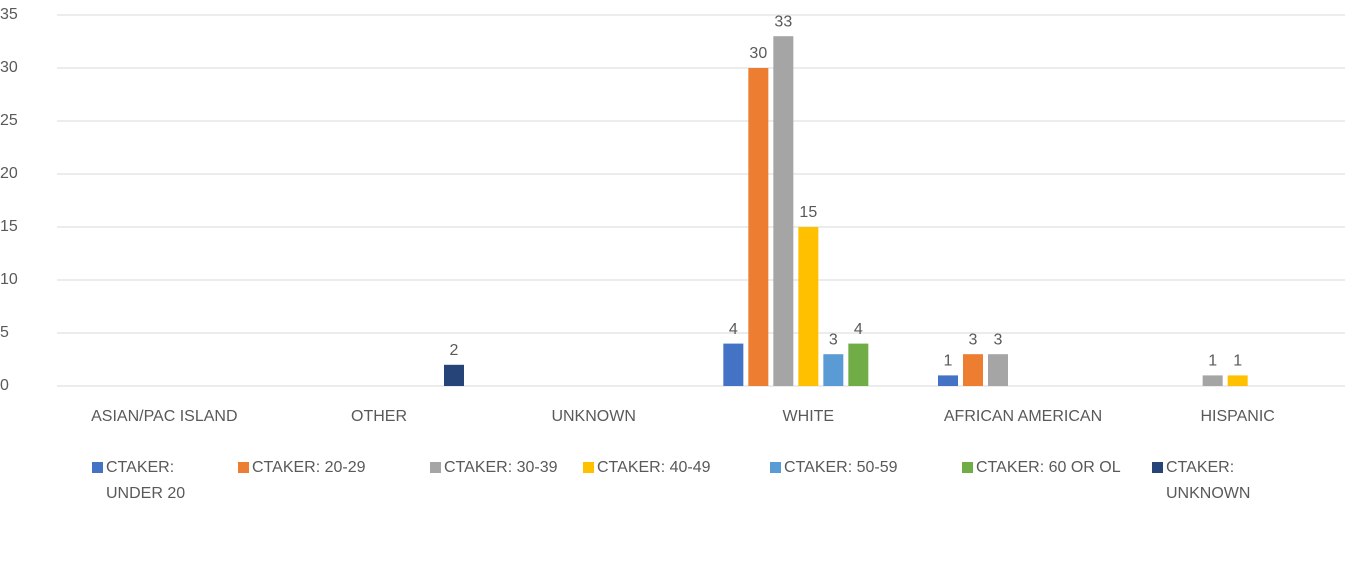 This screenshot has height=562, width=1345. What do you see at coordinates (593, 416) in the screenshot?
I see `x-tick-label: UNKNOWN` at bounding box center [593, 416].